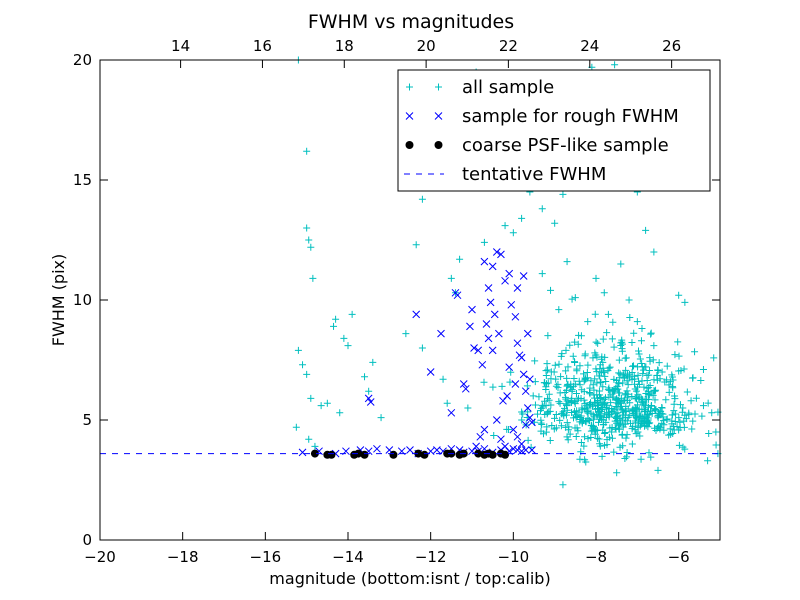 The image size is (800, 600). I want to click on top-tick-label: 24, so click(589, 46).